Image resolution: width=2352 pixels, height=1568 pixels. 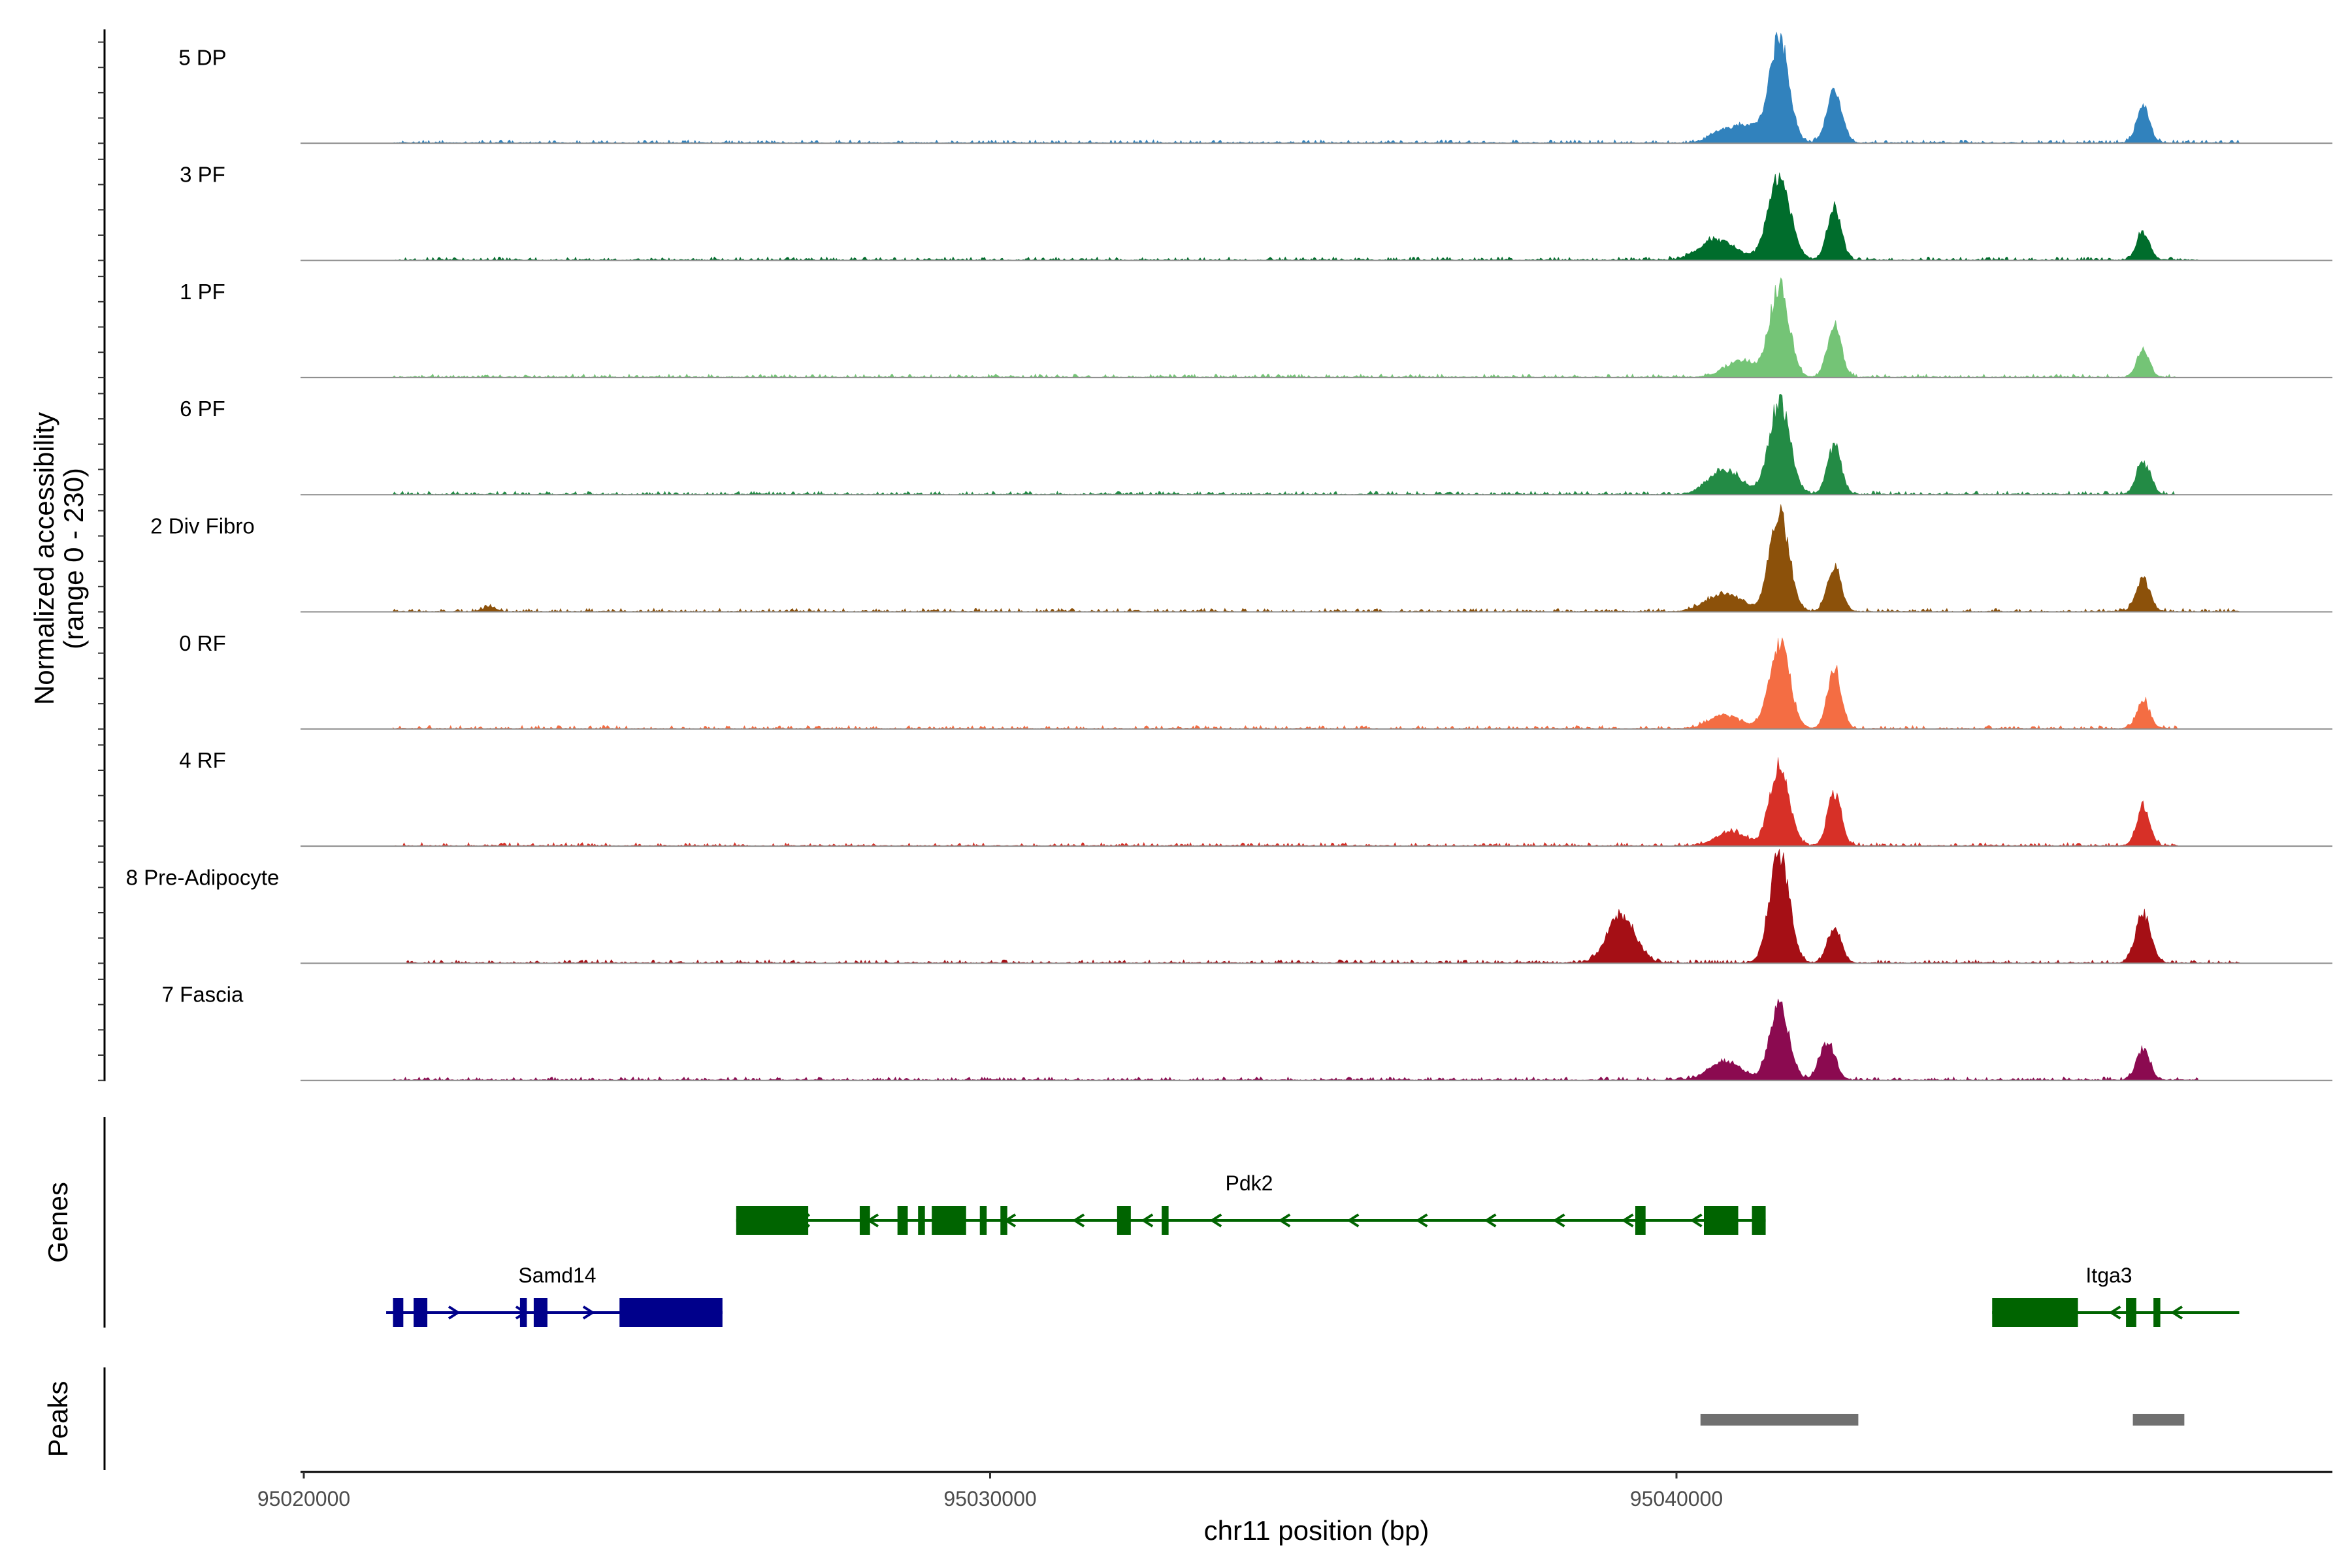 I want to click on gene-model: Pdk2, so click(x=1251, y=1203).